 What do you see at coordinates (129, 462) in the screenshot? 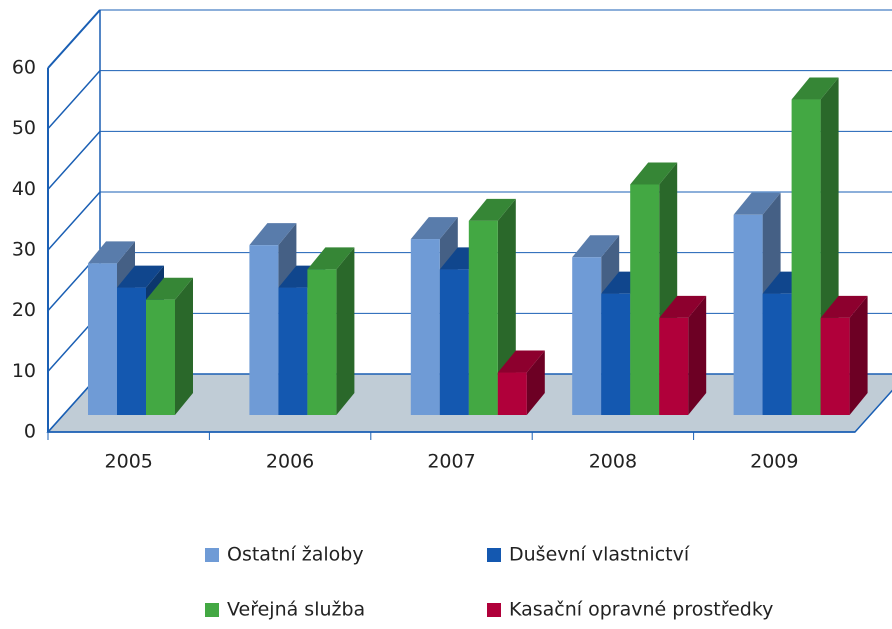
I see `x-tick-label: 2005` at bounding box center [129, 462].